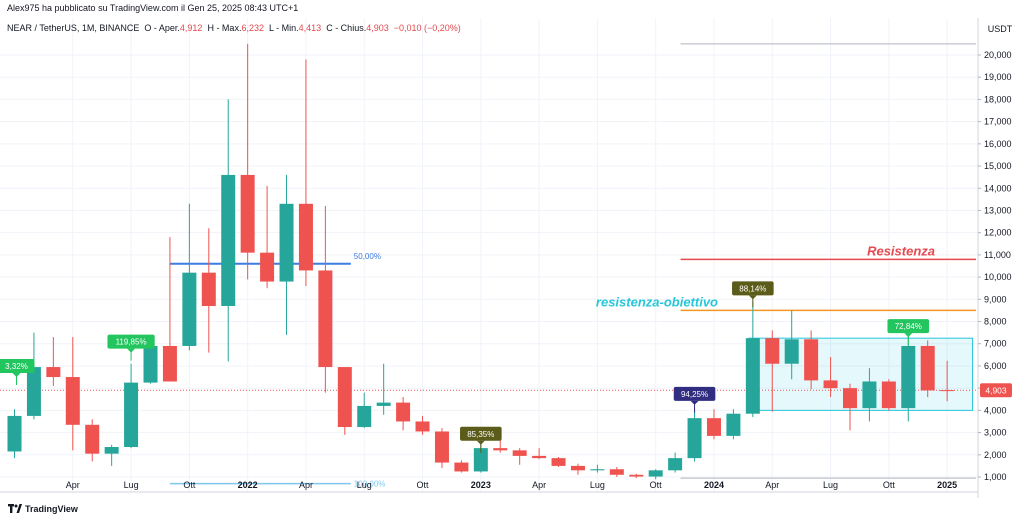 Image resolution: width=1024 pixels, height=521 pixels. I want to click on legend-close-label: C - Chius., so click(346, 28).